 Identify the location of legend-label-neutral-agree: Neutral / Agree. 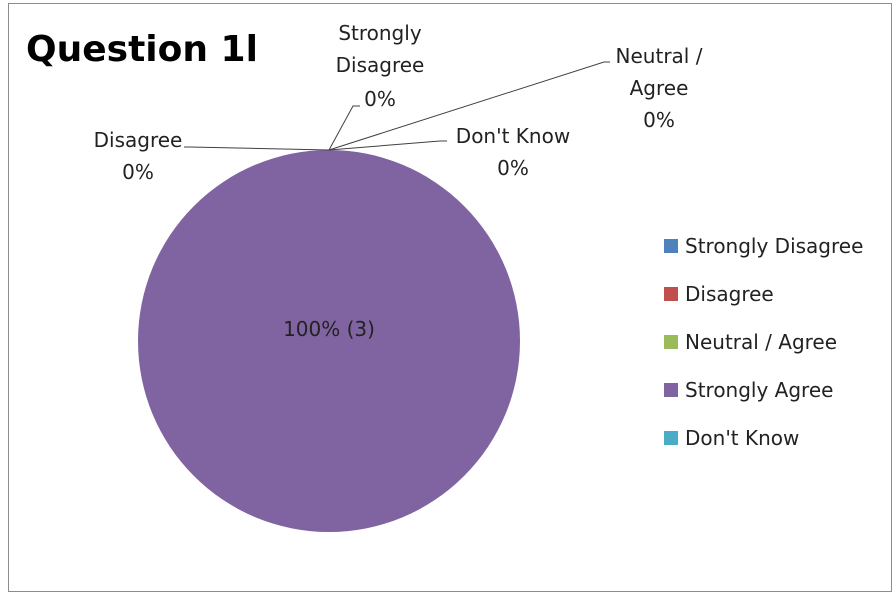
(761, 342).